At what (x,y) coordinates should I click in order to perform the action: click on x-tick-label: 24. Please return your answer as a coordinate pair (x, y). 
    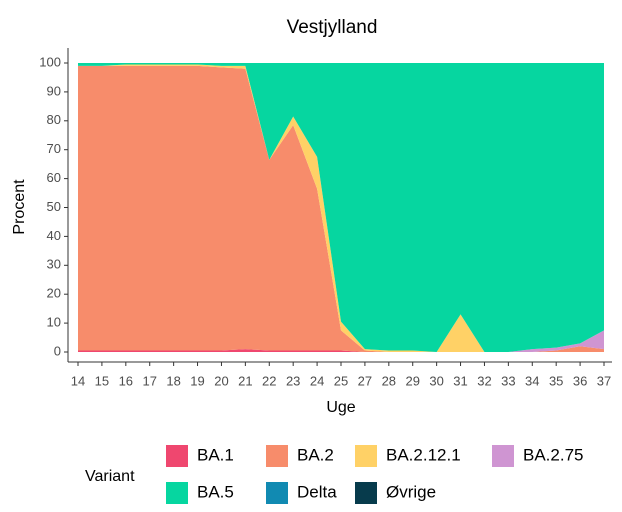
    Looking at the image, I should click on (317, 380).